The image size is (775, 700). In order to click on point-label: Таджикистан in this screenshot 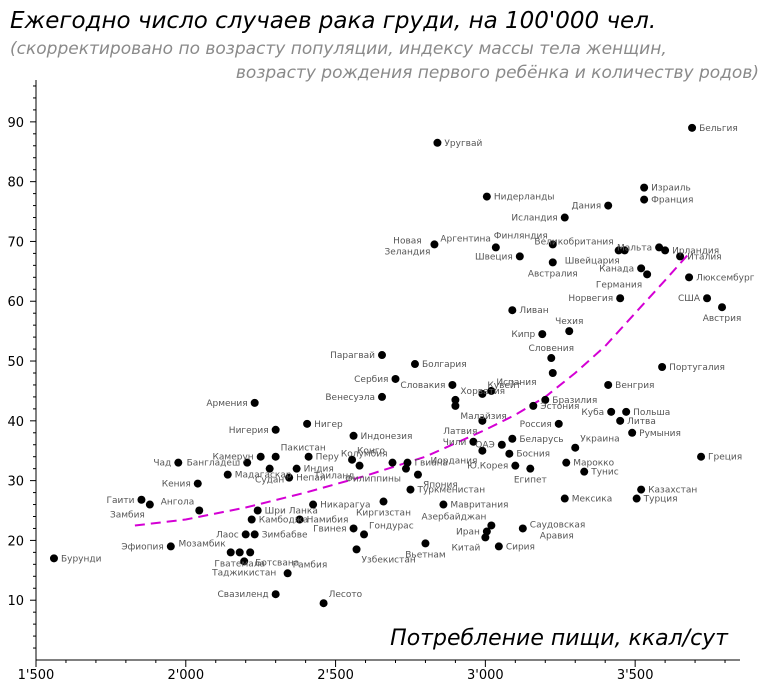, I will do `click(243, 573)`.